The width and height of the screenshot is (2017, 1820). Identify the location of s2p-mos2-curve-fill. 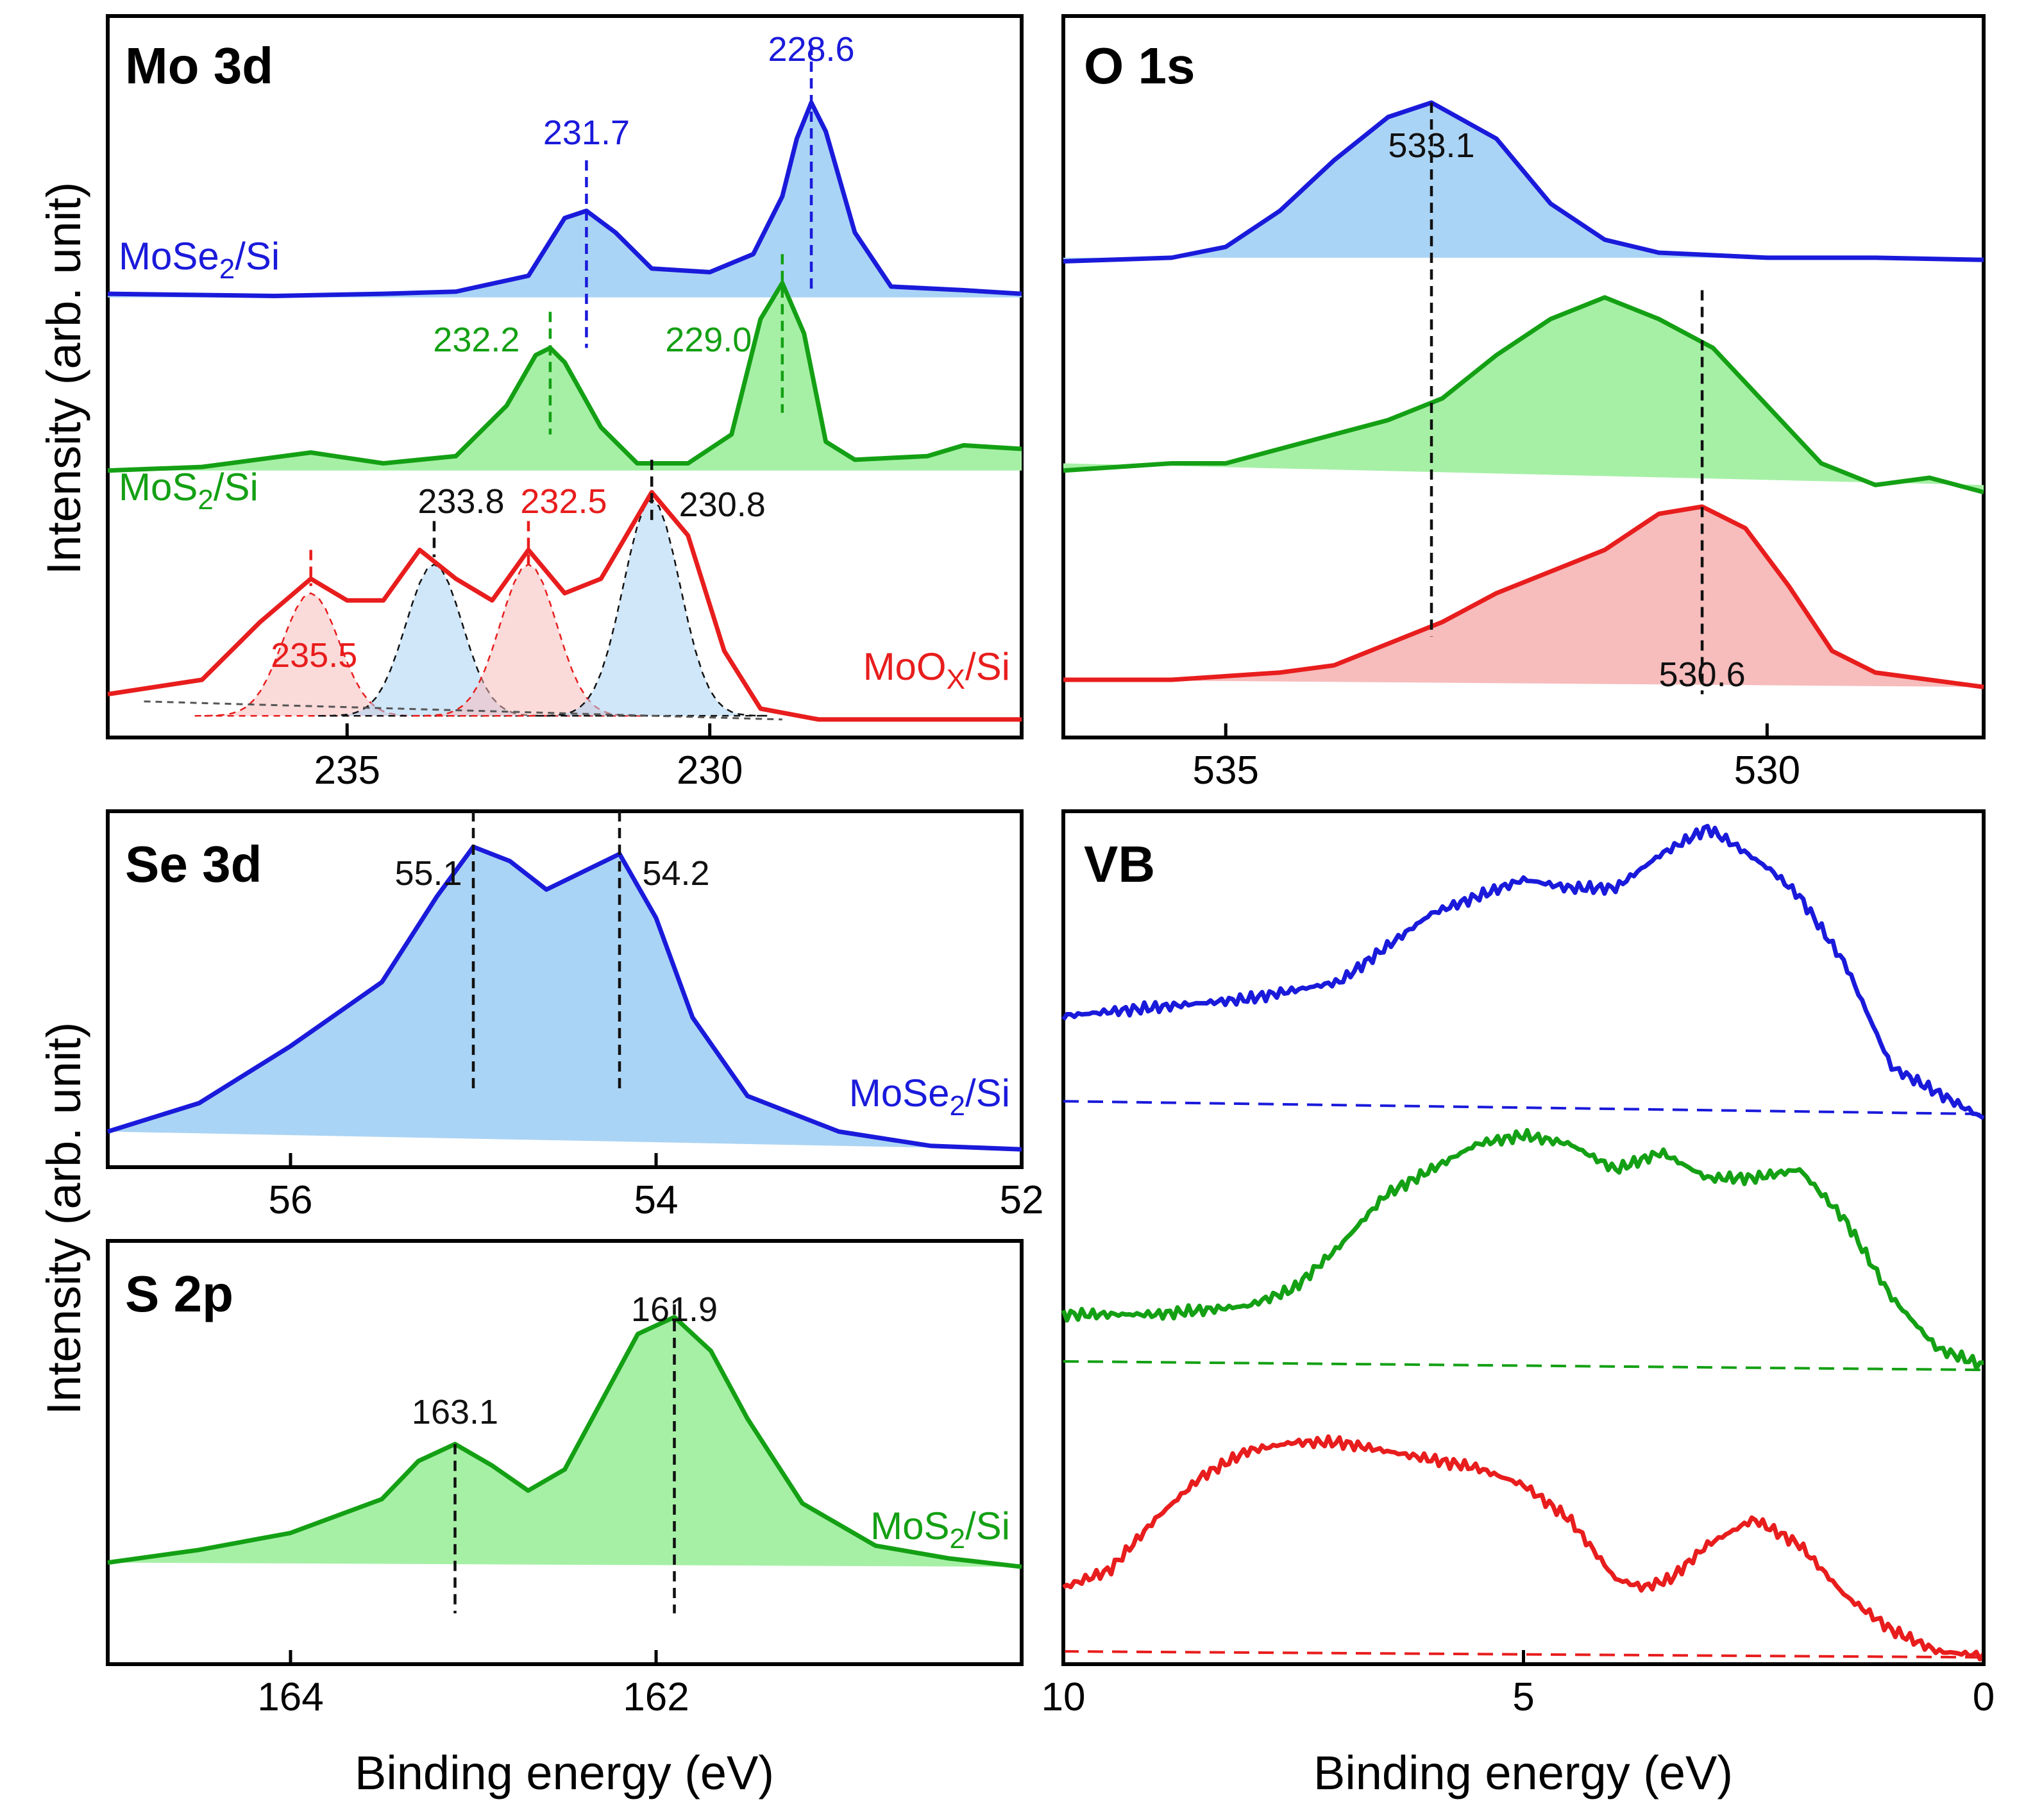
(565, 1442).